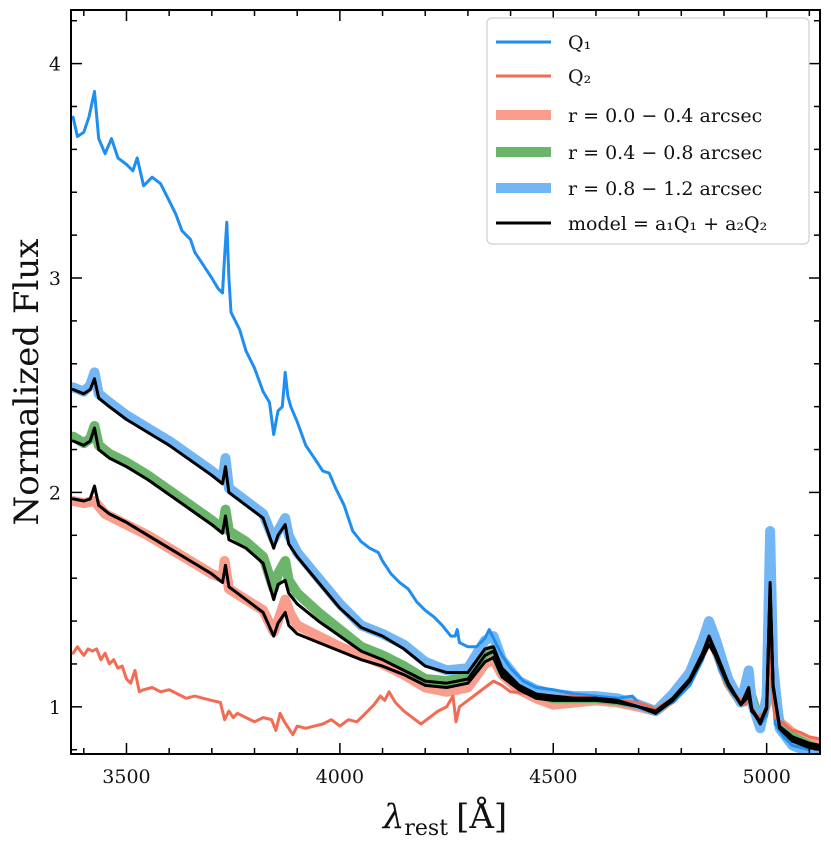  What do you see at coordinates (27, 382) in the screenshot?
I see `y-axis-title: Normalized Flux` at bounding box center [27, 382].